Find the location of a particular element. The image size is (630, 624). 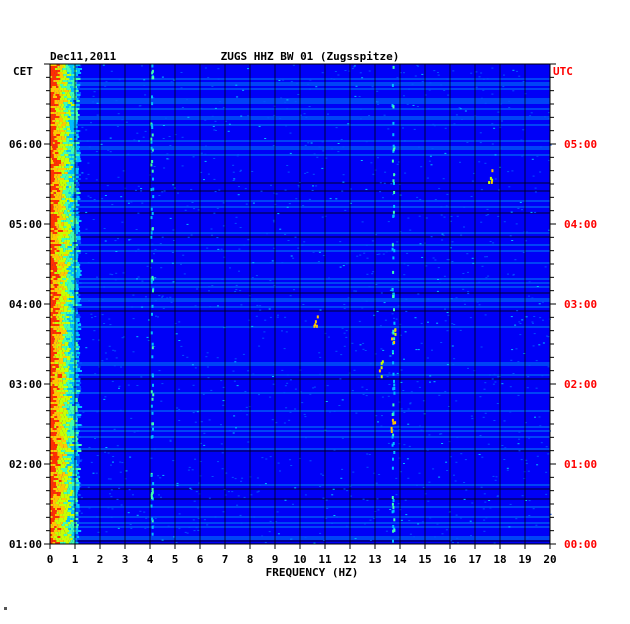

utc-axis-label: UTC is located at coordinates (563, 71).